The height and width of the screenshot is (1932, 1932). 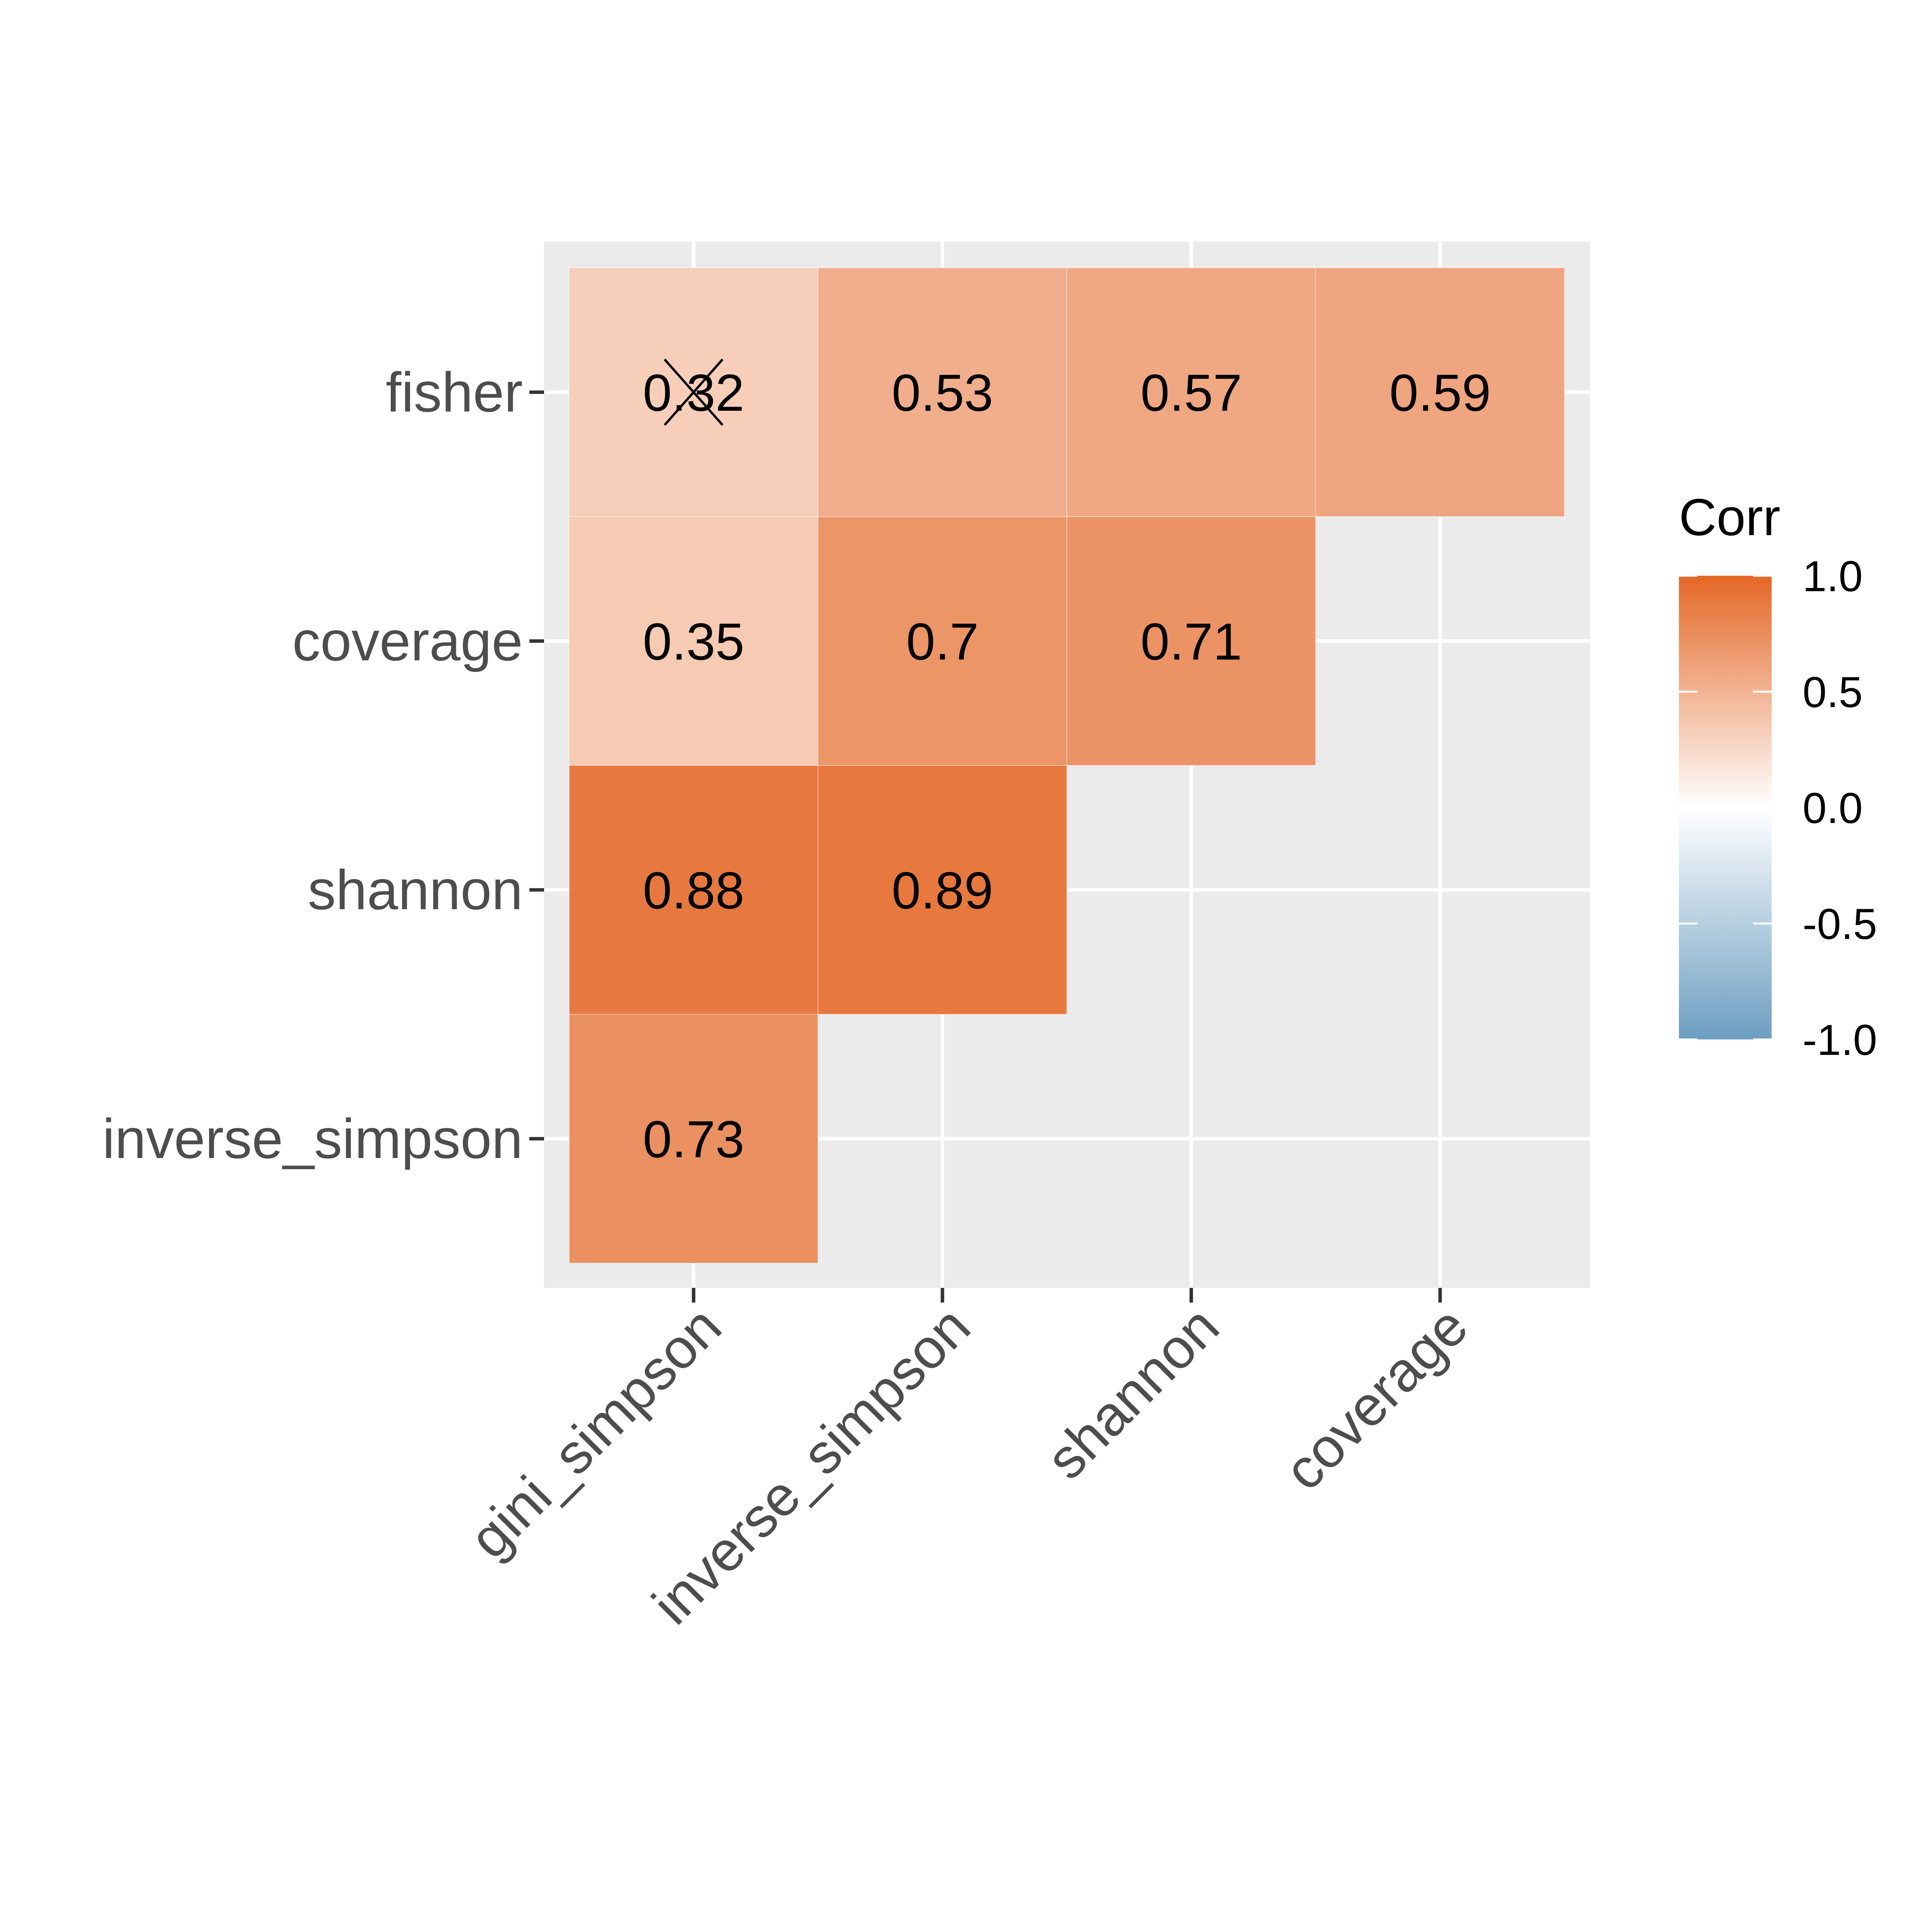 I want to click on x-axis-tick-label: gini_simpson, so click(x=595, y=1432).